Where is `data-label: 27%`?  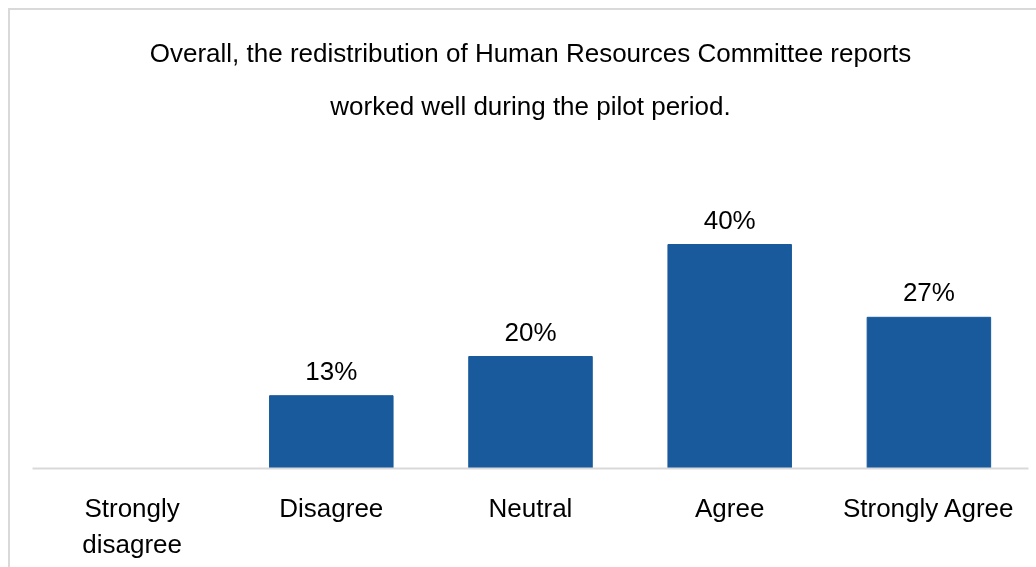
data-label: 27% is located at coordinates (928, 292).